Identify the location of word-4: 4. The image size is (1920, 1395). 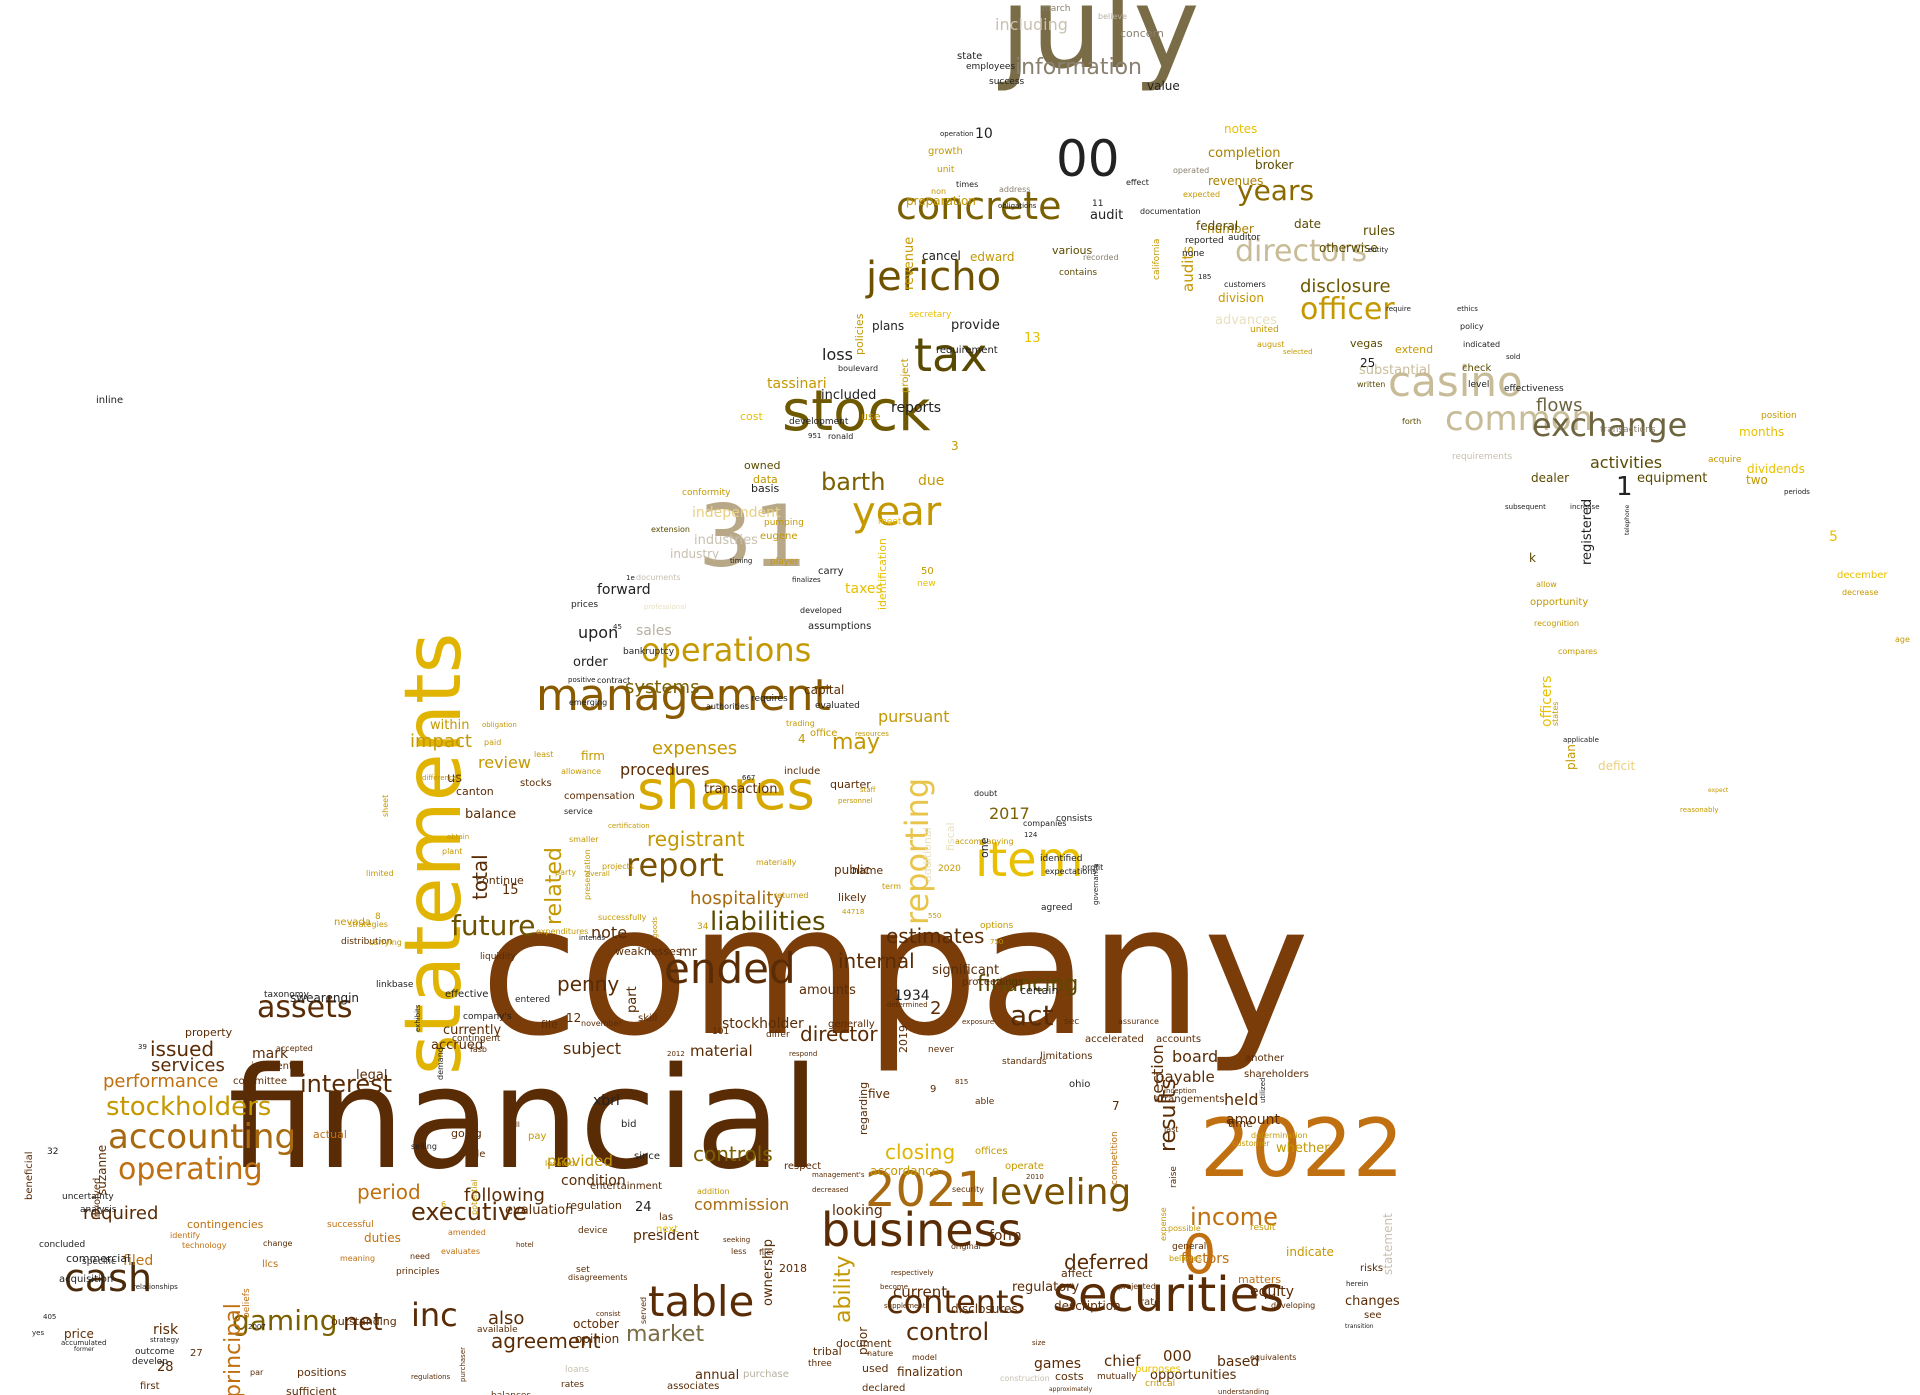
(802, 739).